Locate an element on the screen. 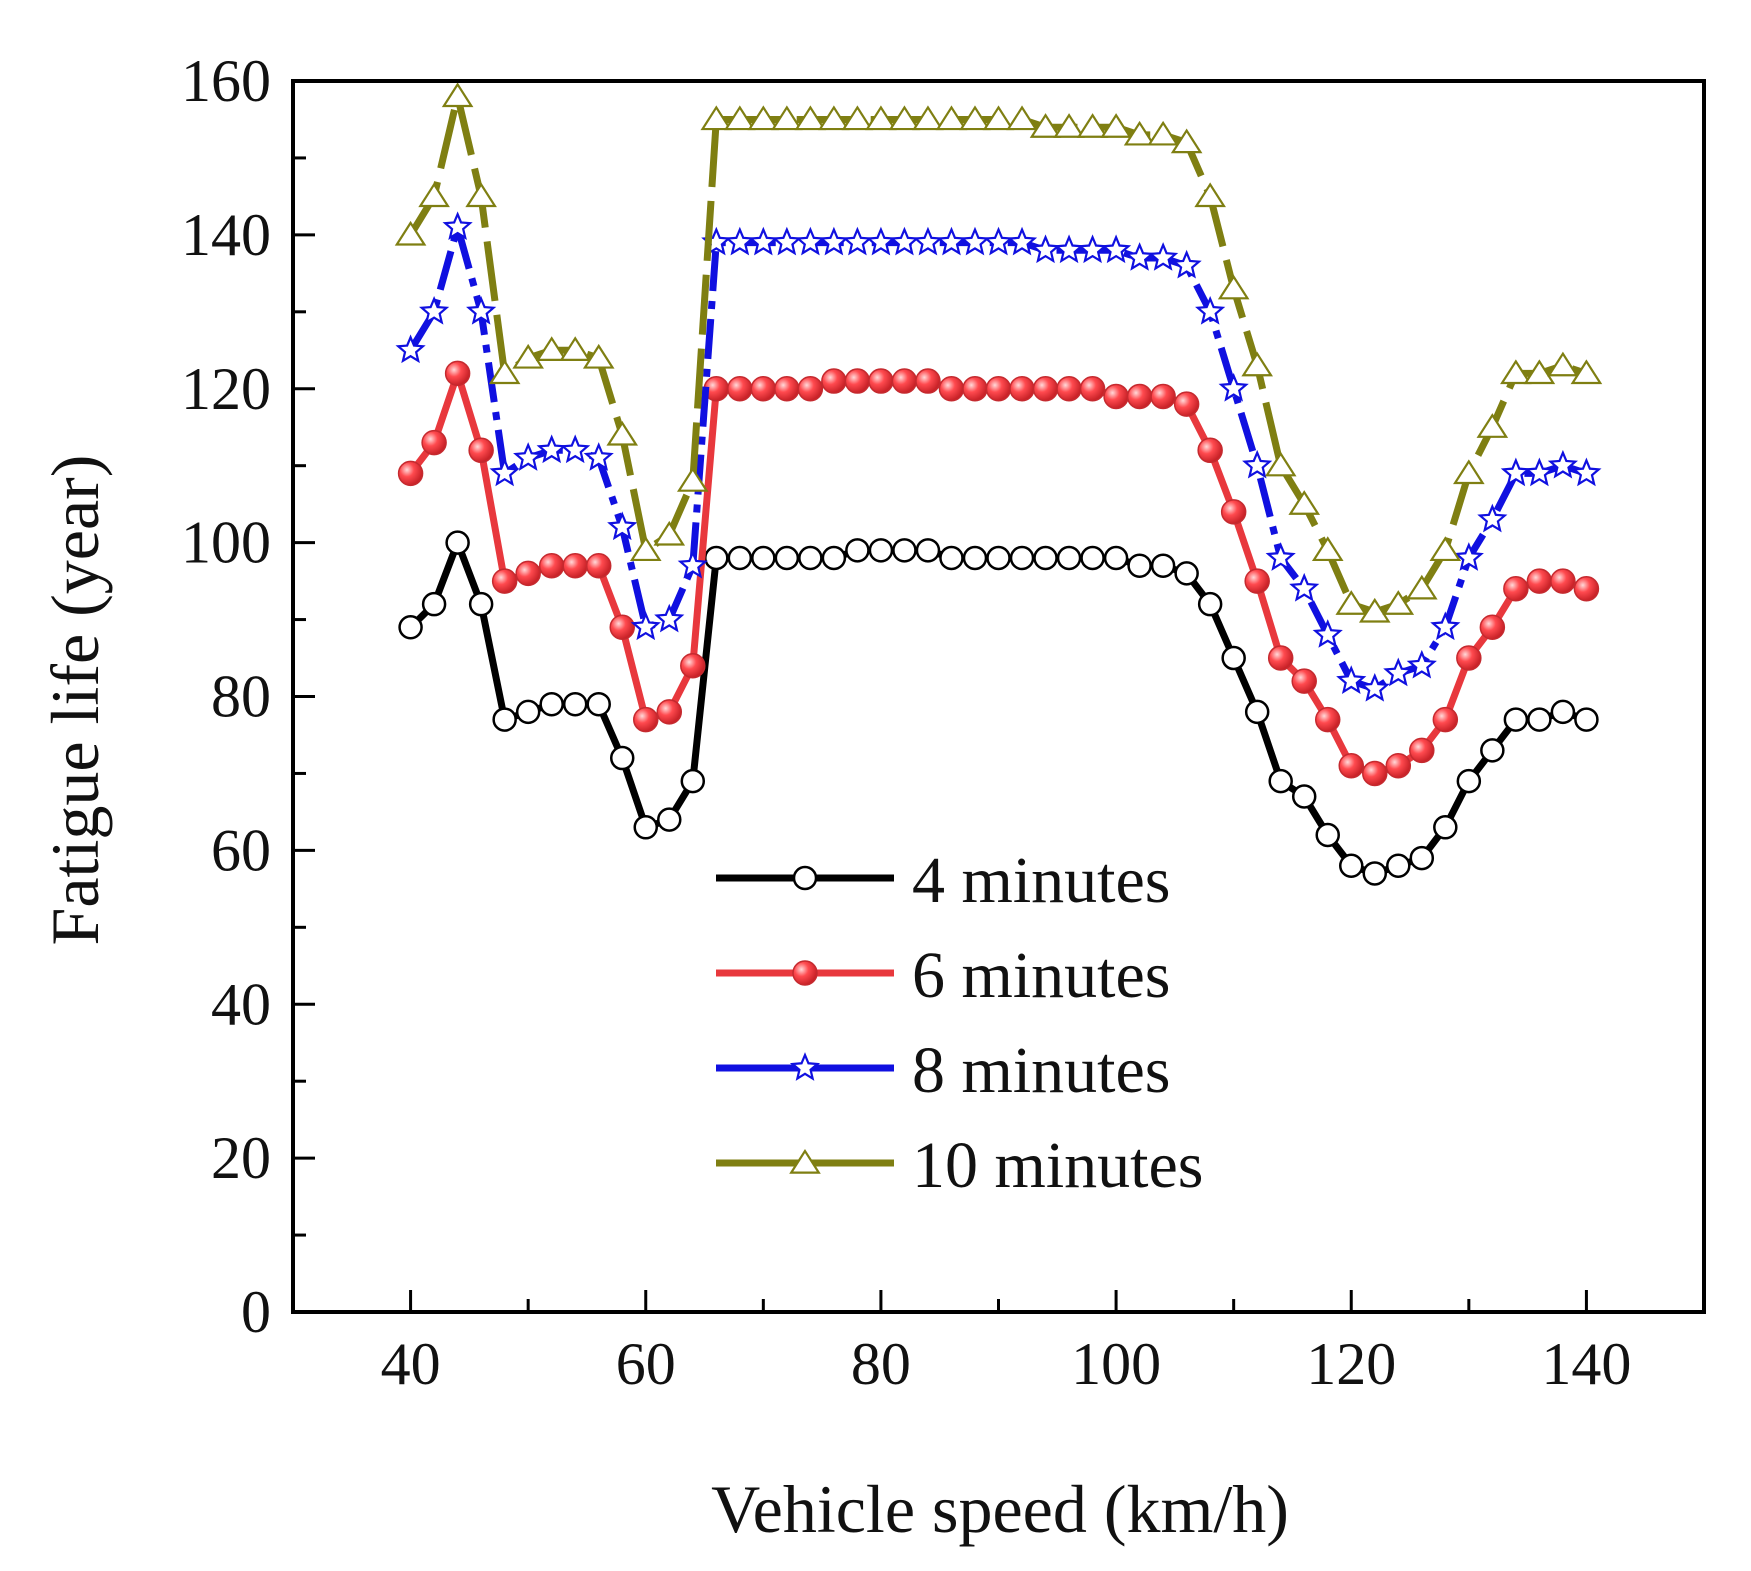 Image resolution: width=1751 pixels, height=1571 pixels. y-axis-label: Fatigue life (year) is located at coordinates (75, 700).